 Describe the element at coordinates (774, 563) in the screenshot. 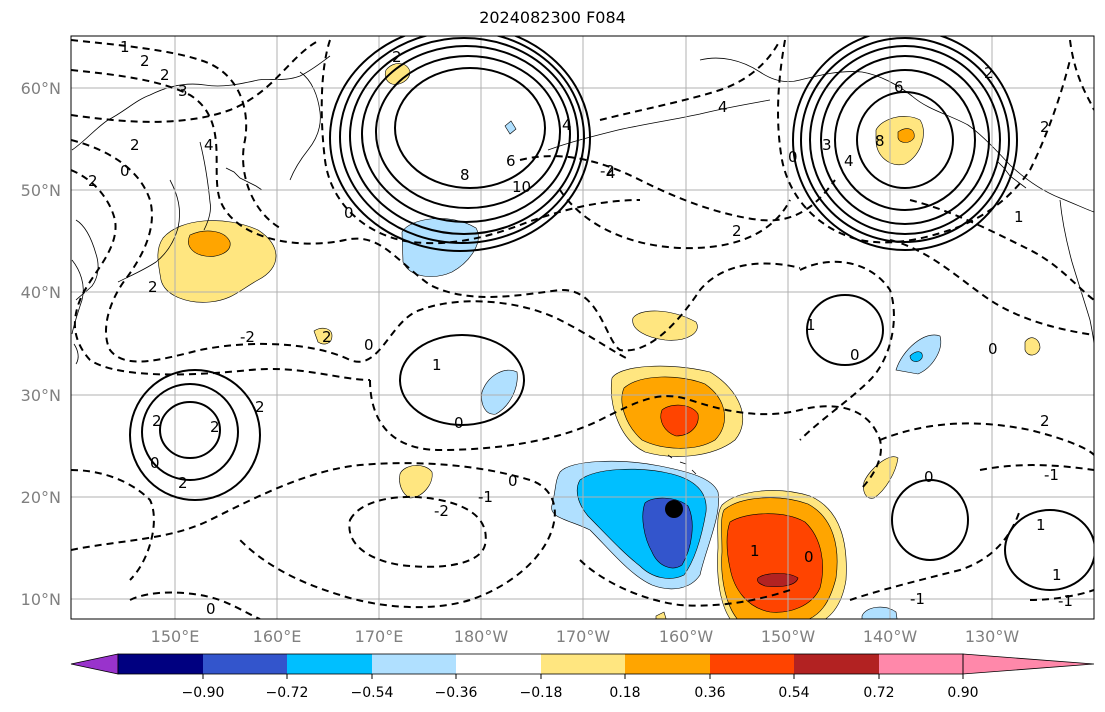

I see `shade-red-east-big` at that location.